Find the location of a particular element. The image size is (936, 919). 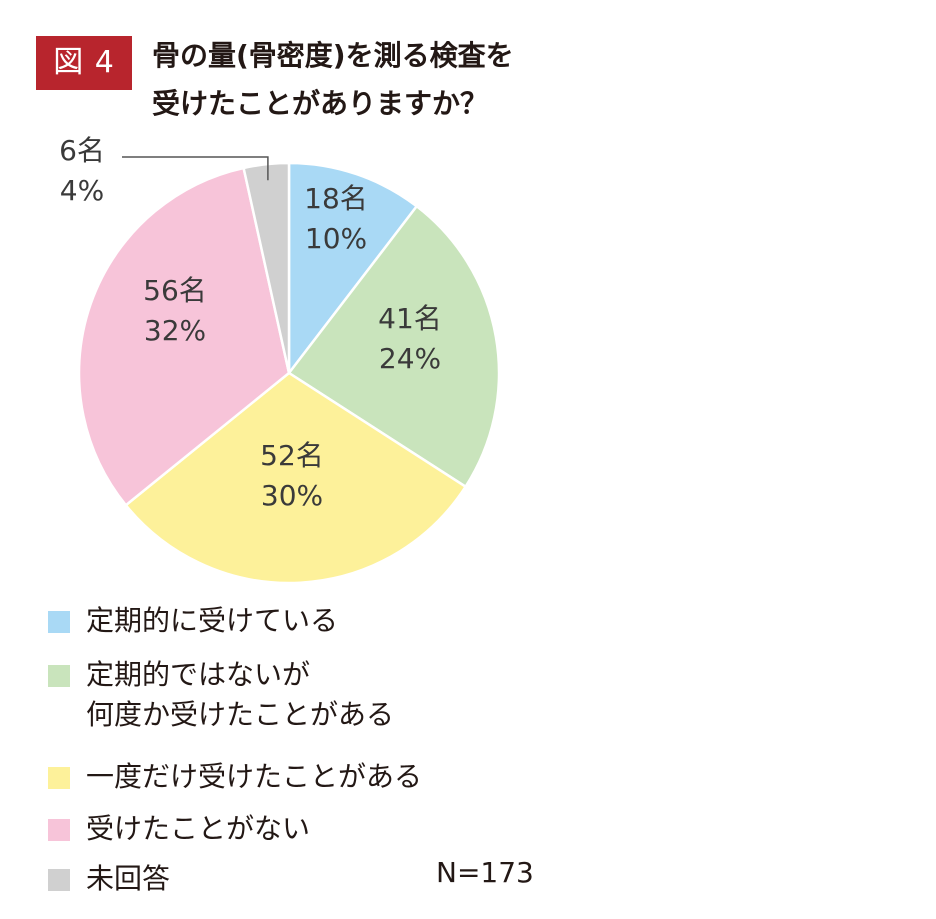

slice-label-once-percent: 30% is located at coordinates (292, 495).